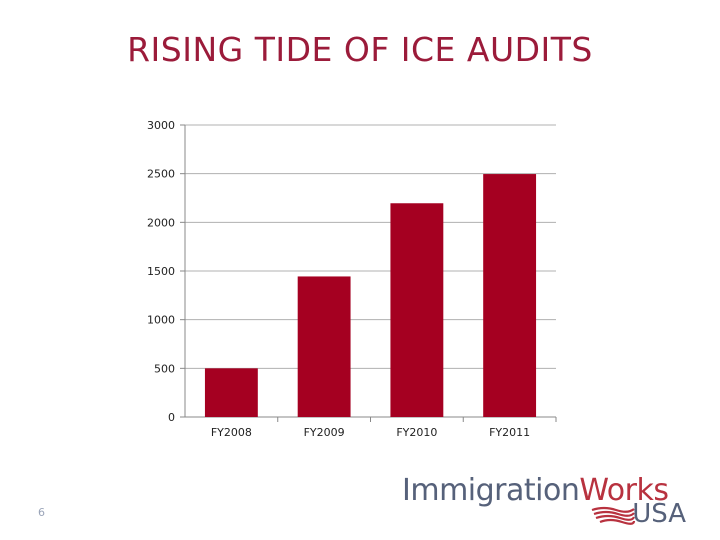  Describe the element at coordinates (324, 432) in the screenshot. I see `x-tick-label: FY2009` at that location.